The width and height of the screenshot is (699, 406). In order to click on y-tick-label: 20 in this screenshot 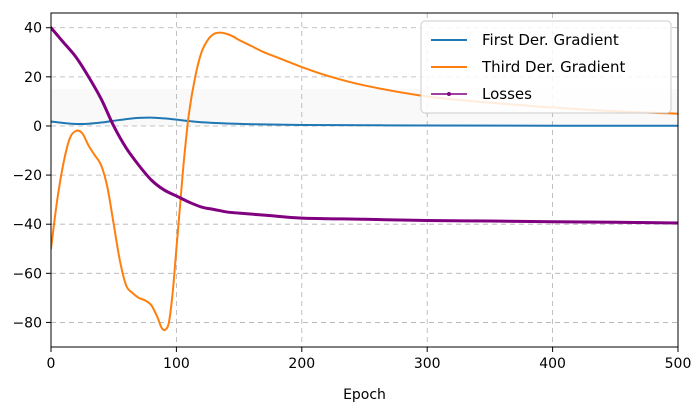, I will do `click(33, 78)`.